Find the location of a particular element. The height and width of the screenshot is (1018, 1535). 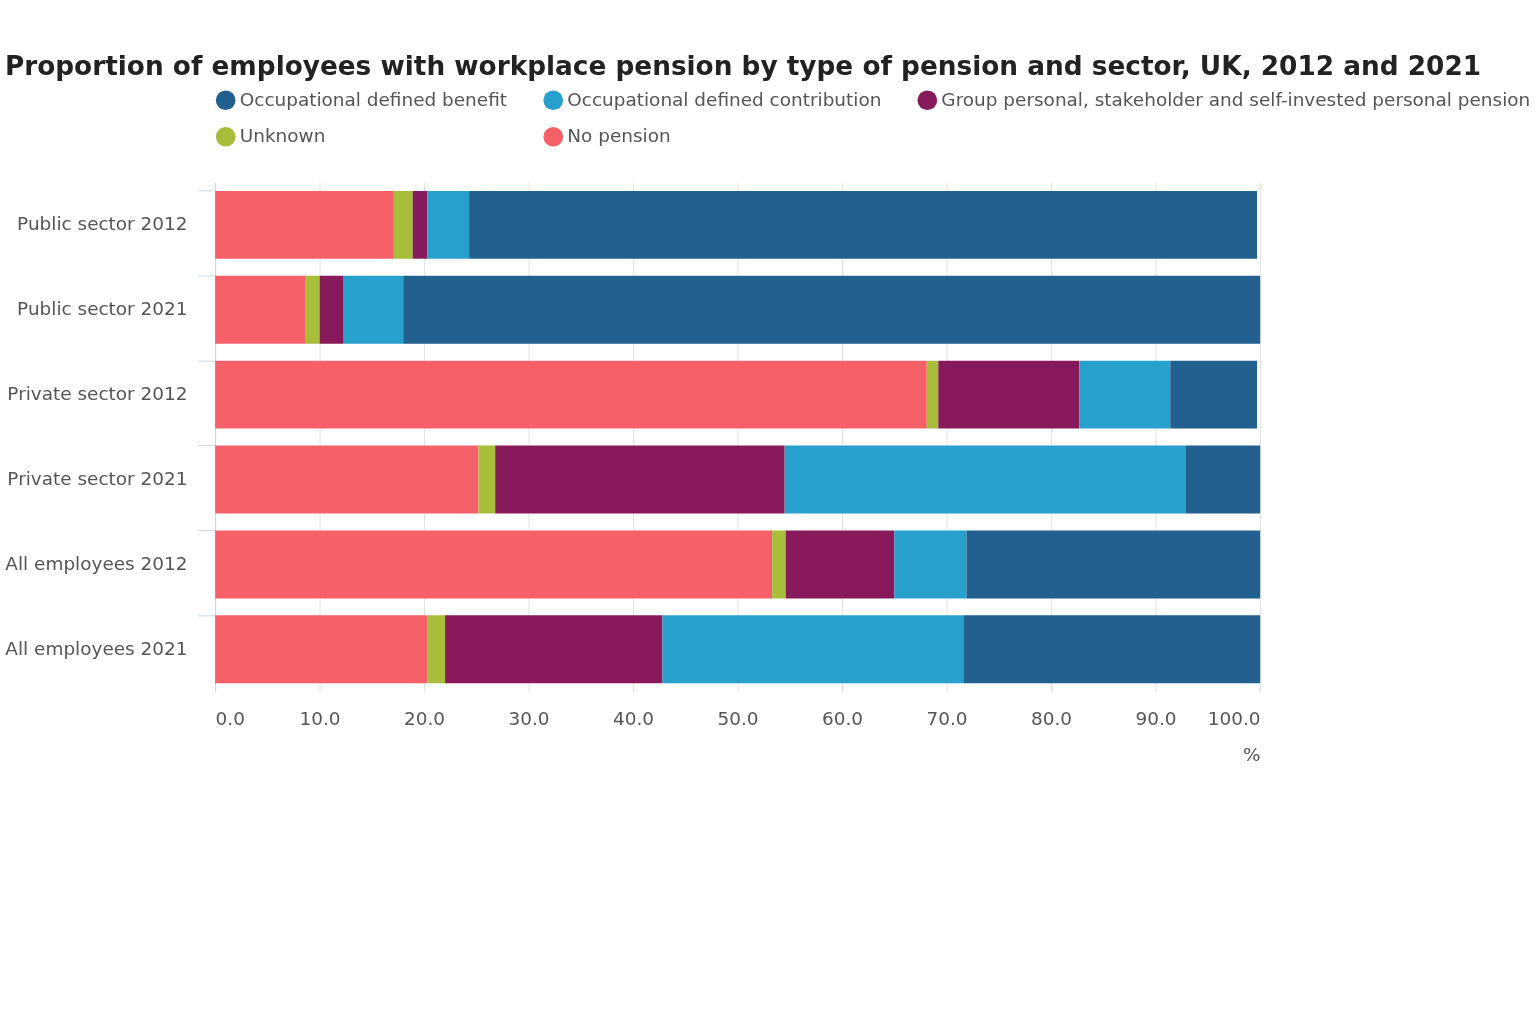

legend-label: Unknown is located at coordinates (282, 136).